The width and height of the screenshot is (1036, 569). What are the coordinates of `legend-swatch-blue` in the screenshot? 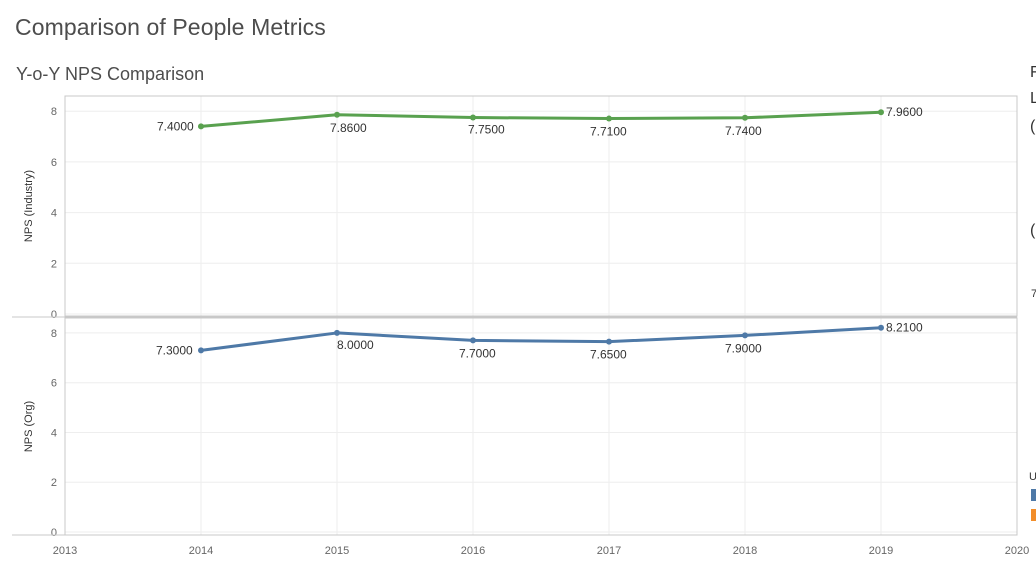 It's located at (1033, 495).